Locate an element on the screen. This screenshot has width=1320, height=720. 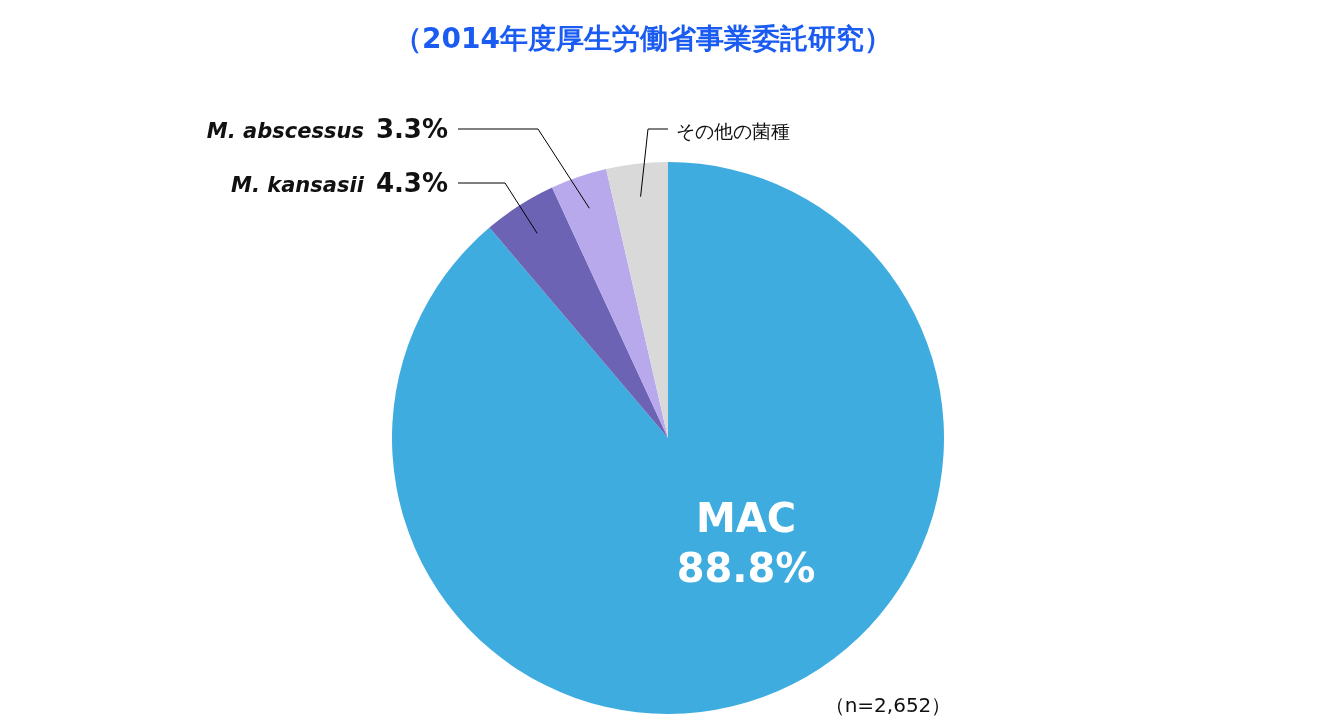
slice-label: MAC is located at coordinates (746, 517).